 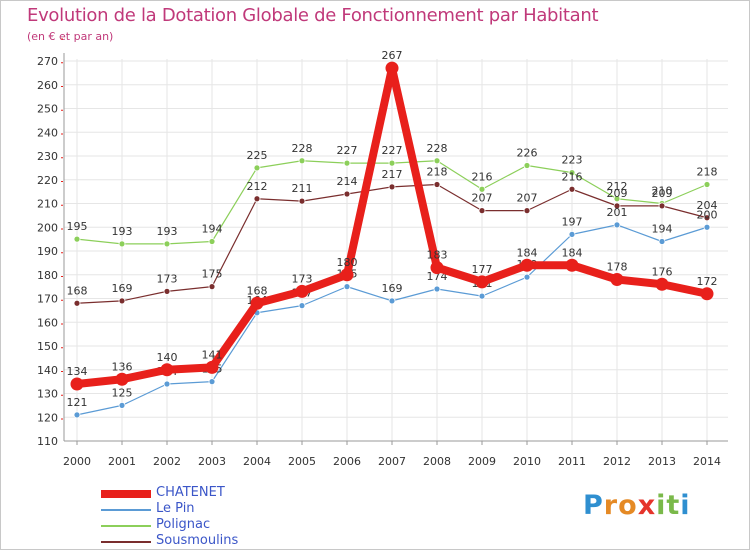 I want to click on data-label-sousmoulins: 217, so click(x=392, y=174).